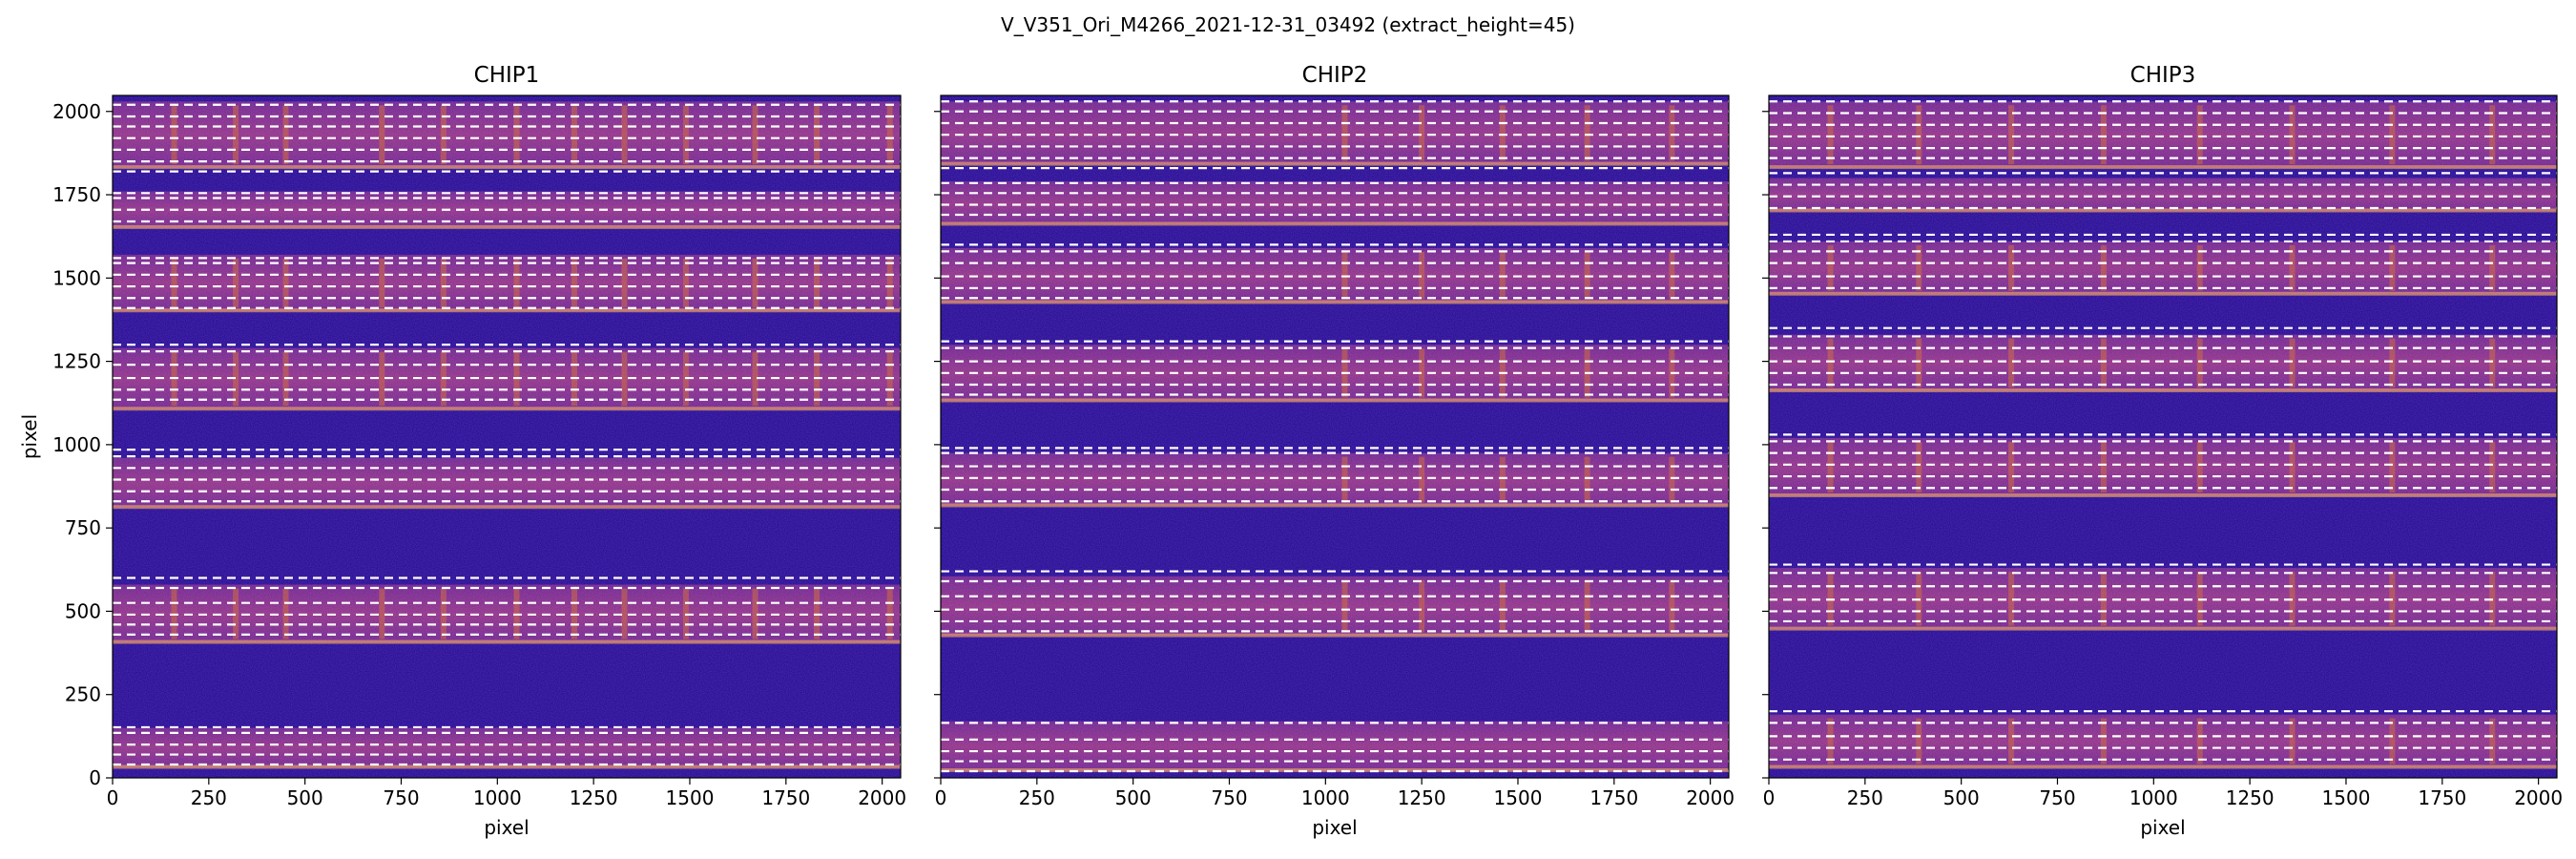  I want to click on y-axis-label: pixel, so click(29, 436).